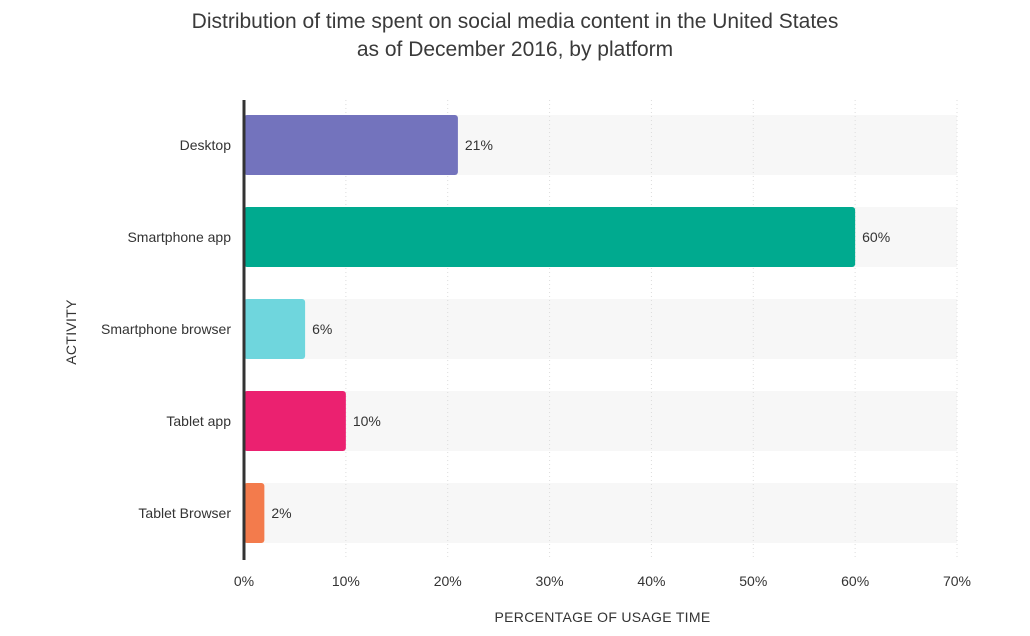 This screenshot has width=1030, height=636. I want to click on x-tick-label: 10%, so click(346, 581).